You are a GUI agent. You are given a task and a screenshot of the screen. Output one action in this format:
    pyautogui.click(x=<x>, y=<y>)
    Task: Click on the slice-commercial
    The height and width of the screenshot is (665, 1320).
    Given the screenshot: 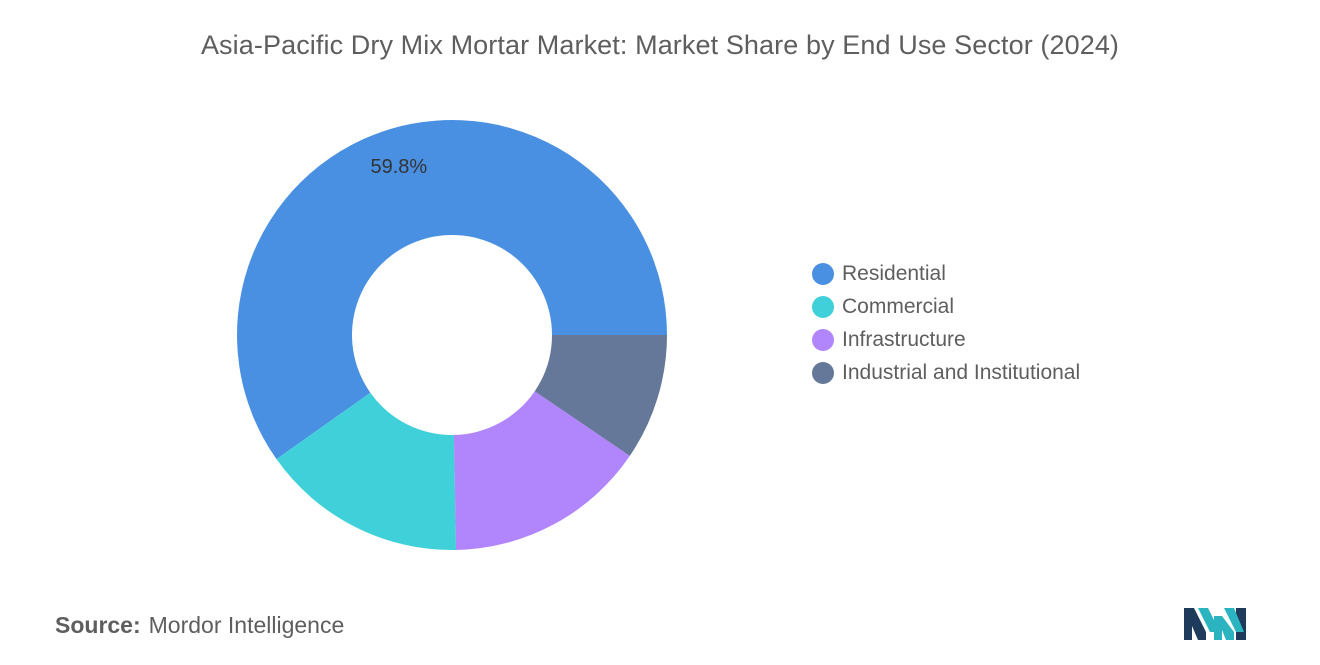 What is the action you would take?
    pyautogui.click(x=366, y=471)
    